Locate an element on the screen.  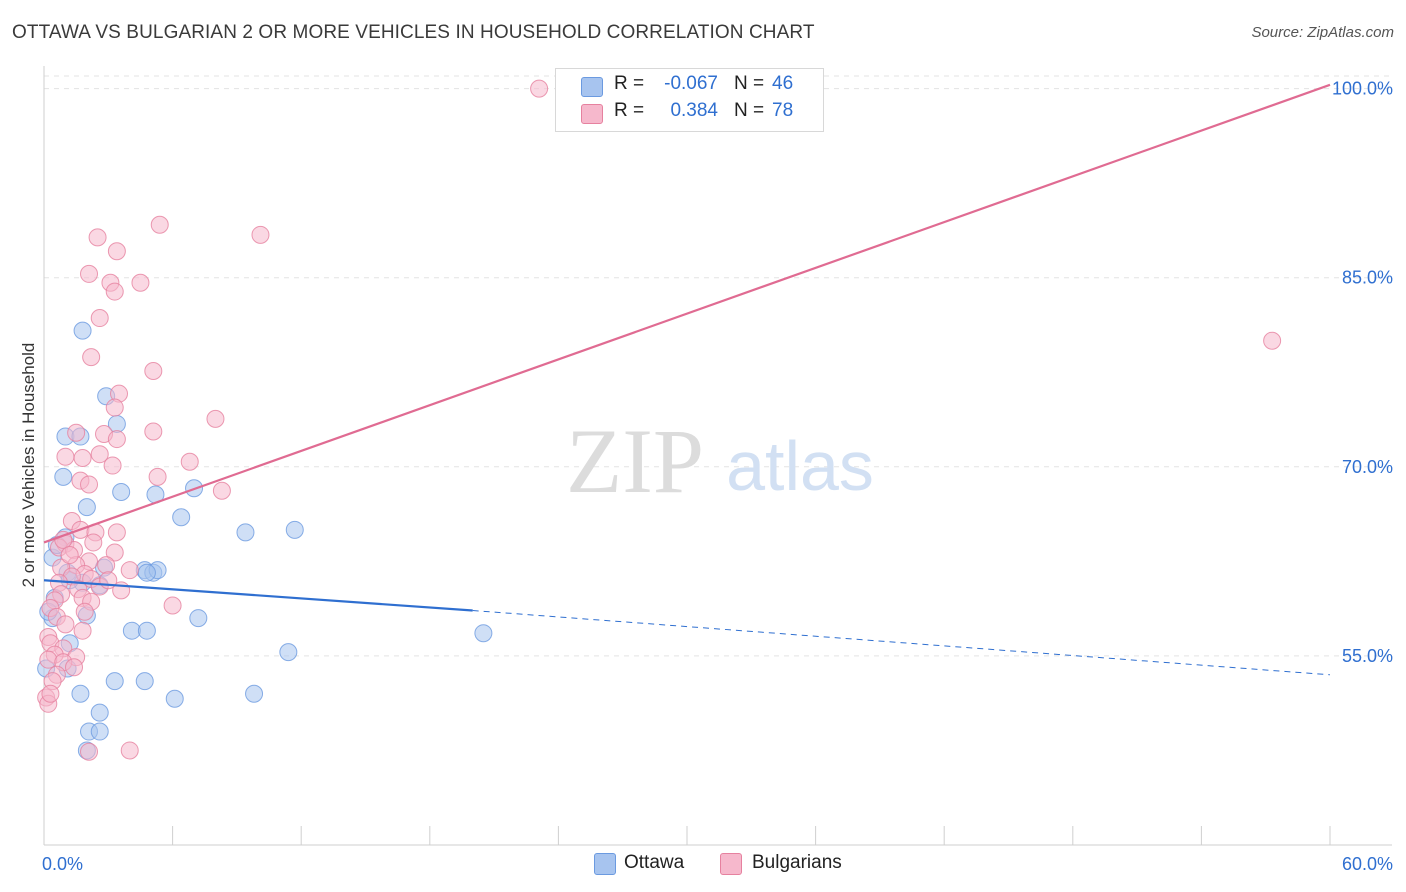
legend-row-ottawa: R = -0.067 N = 46 is located at coordinates (689, 86).